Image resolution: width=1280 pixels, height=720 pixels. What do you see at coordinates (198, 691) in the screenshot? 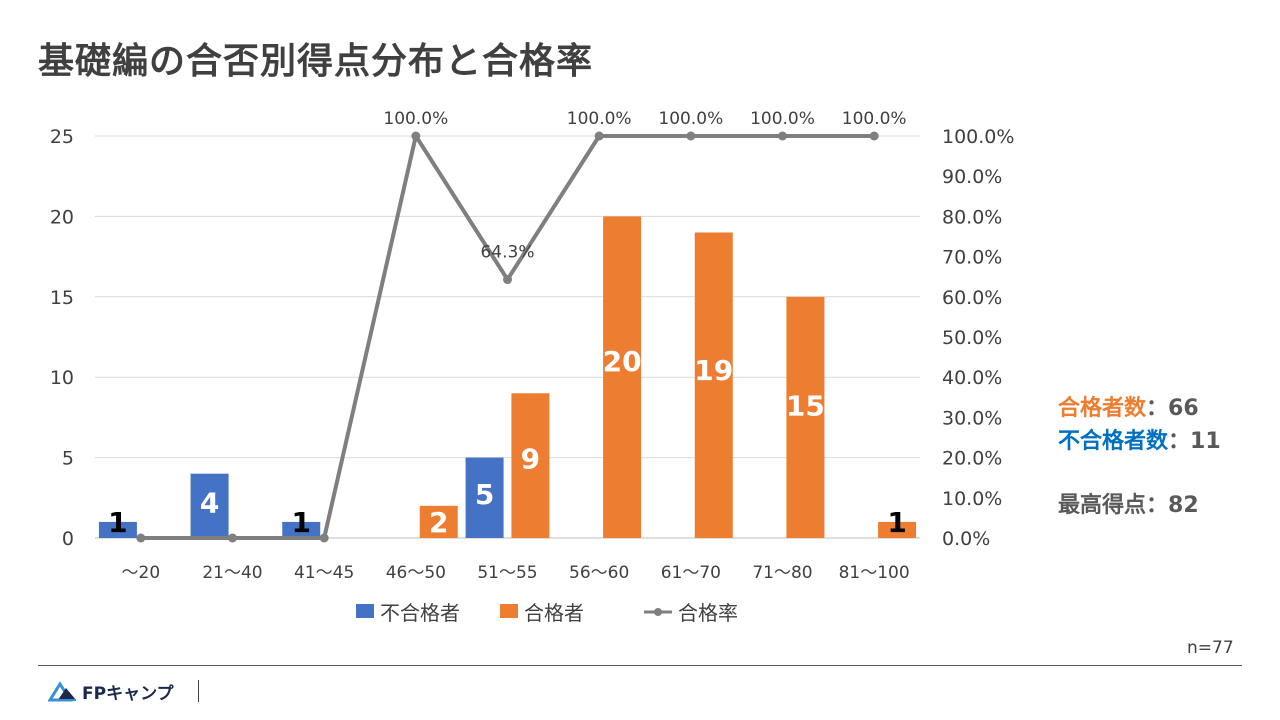
I see `logo-separator` at bounding box center [198, 691].